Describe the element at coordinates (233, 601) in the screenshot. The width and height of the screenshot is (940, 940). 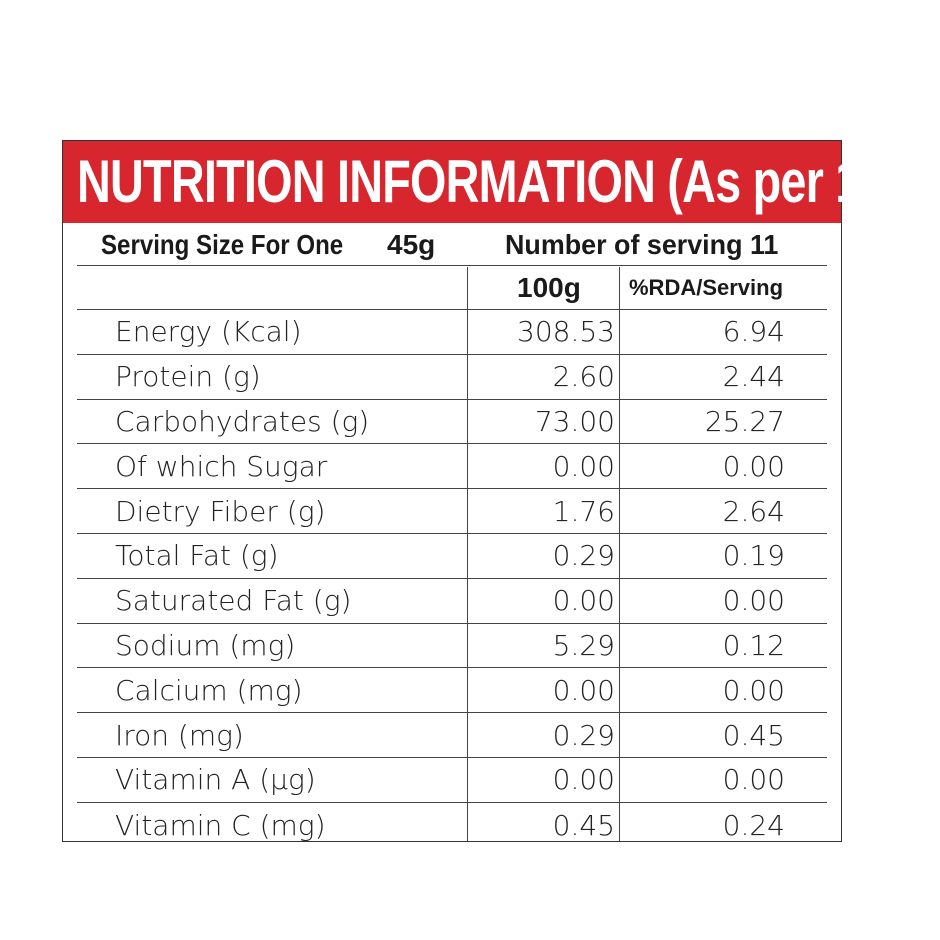
I see `nutrient-name: Saturated Fat (g)` at that location.